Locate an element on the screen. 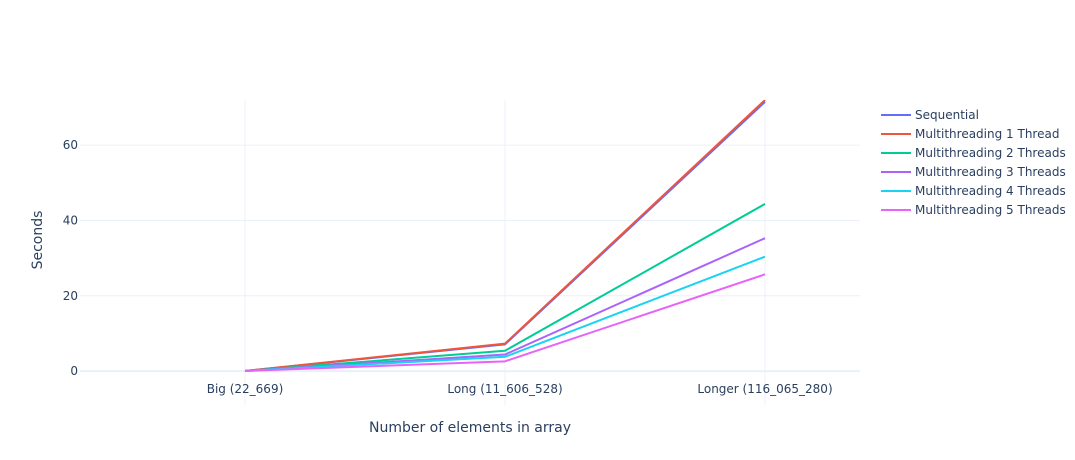  legend-item: Multithreading 3 Threads is located at coordinates (973, 172).